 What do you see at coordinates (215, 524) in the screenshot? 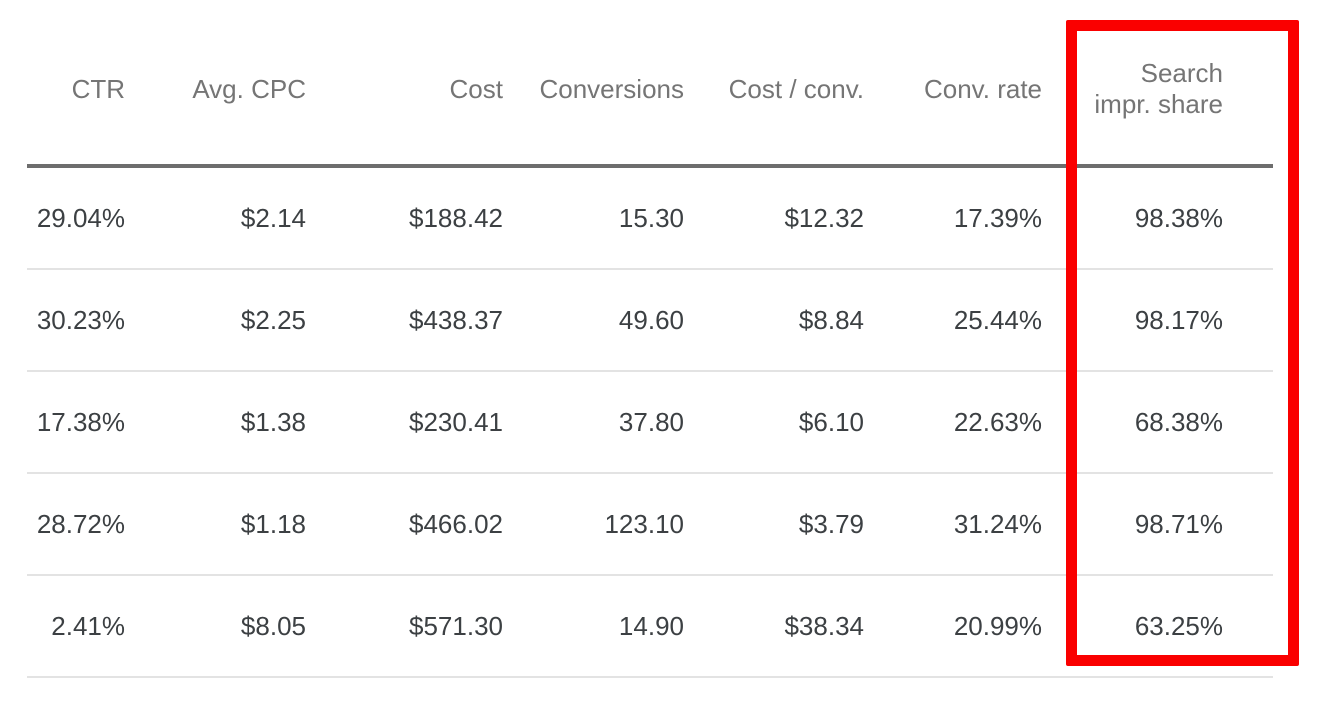
I see `table-cell: $1.18` at bounding box center [215, 524].